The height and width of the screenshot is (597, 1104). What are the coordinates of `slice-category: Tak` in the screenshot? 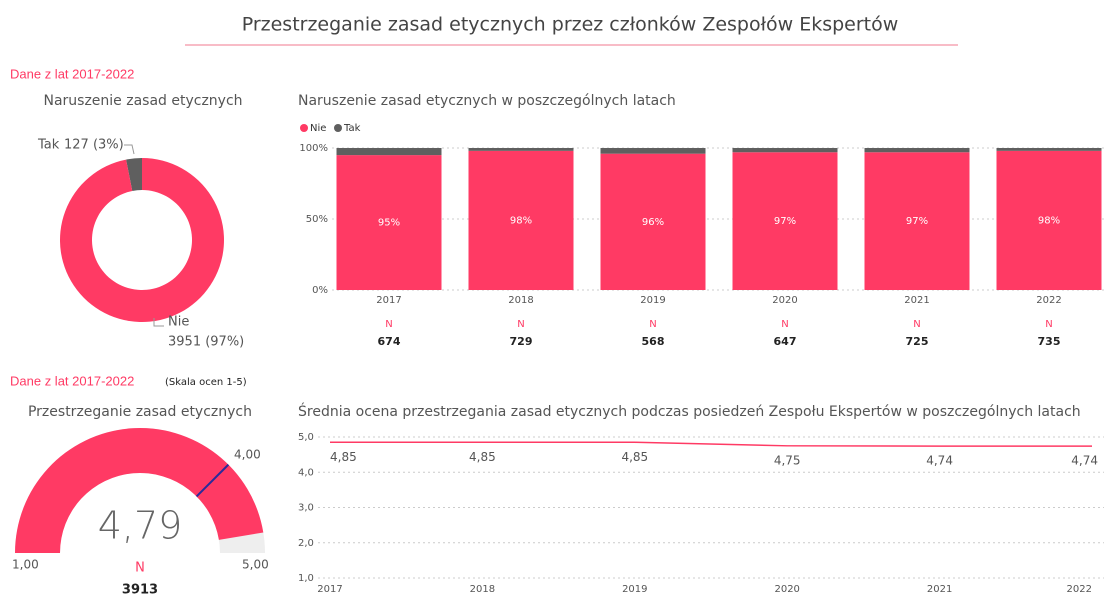 It's located at (48, 145).